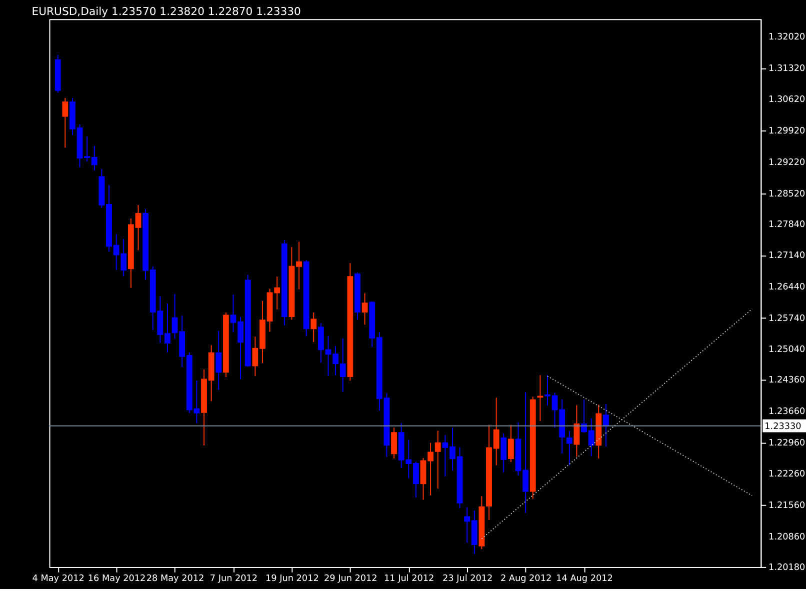  I want to click on y-tick-label: 1.29920, so click(787, 131).